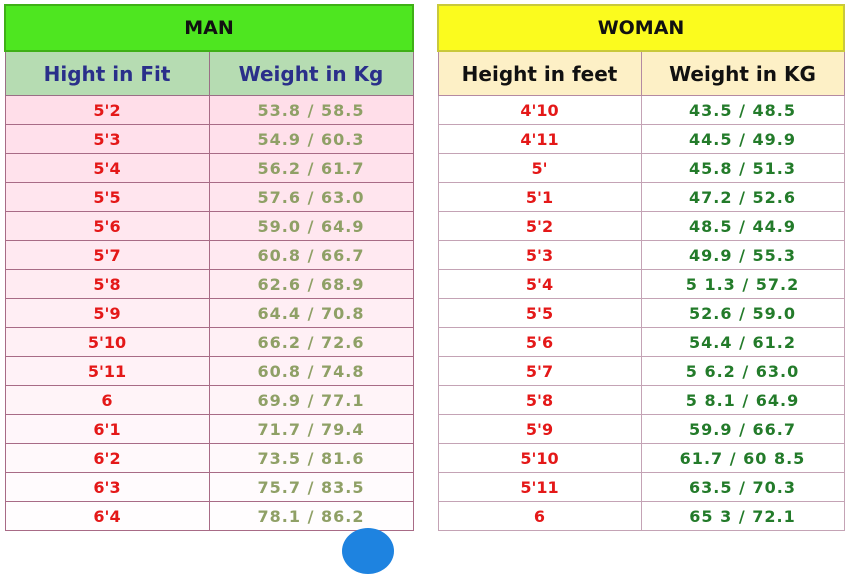 The height and width of the screenshot is (574, 850). Describe the element at coordinates (368, 551) in the screenshot. I see `floating-blue-circle` at that location.